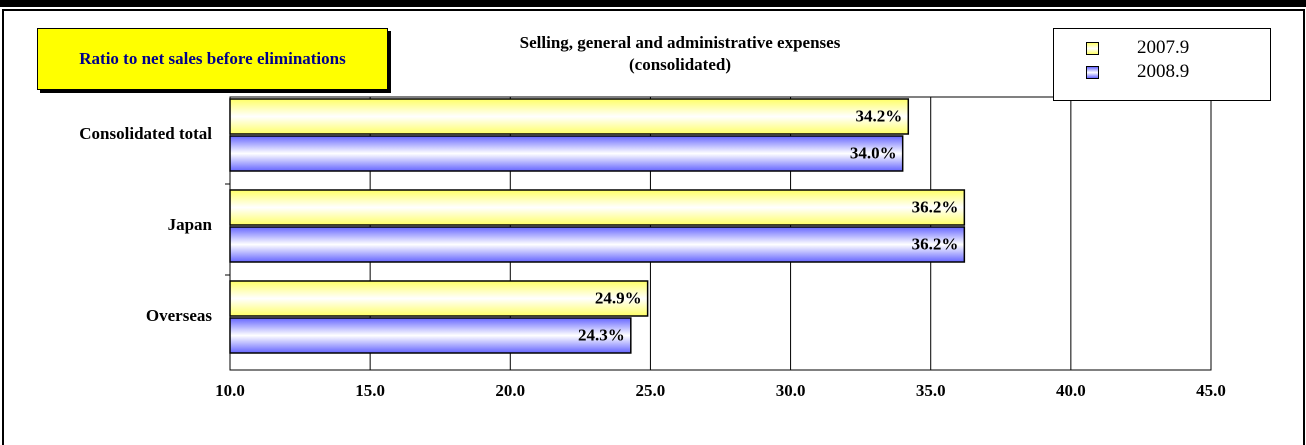 Image resolution: width=1306 pixels, height=445 pixels. Describe the element at coordinates (791, 390) in the screenshot. I see `x-tick-label: 30.0` at that location.